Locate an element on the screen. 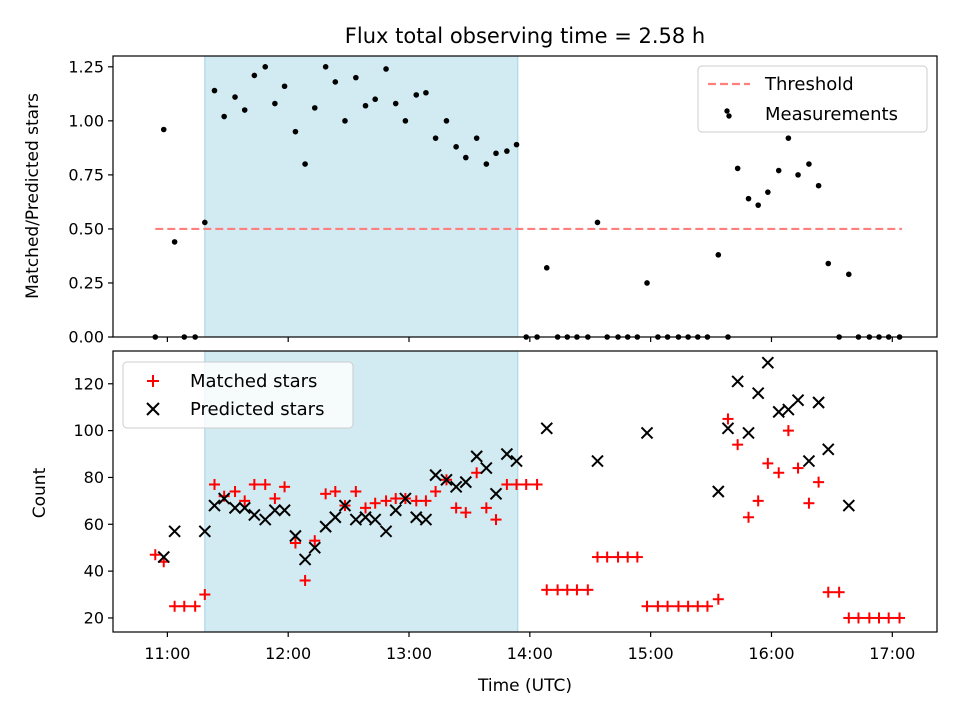 This screenshot has width=960, height=720. bottom-legend-frame is located at coordinates (238, 395).